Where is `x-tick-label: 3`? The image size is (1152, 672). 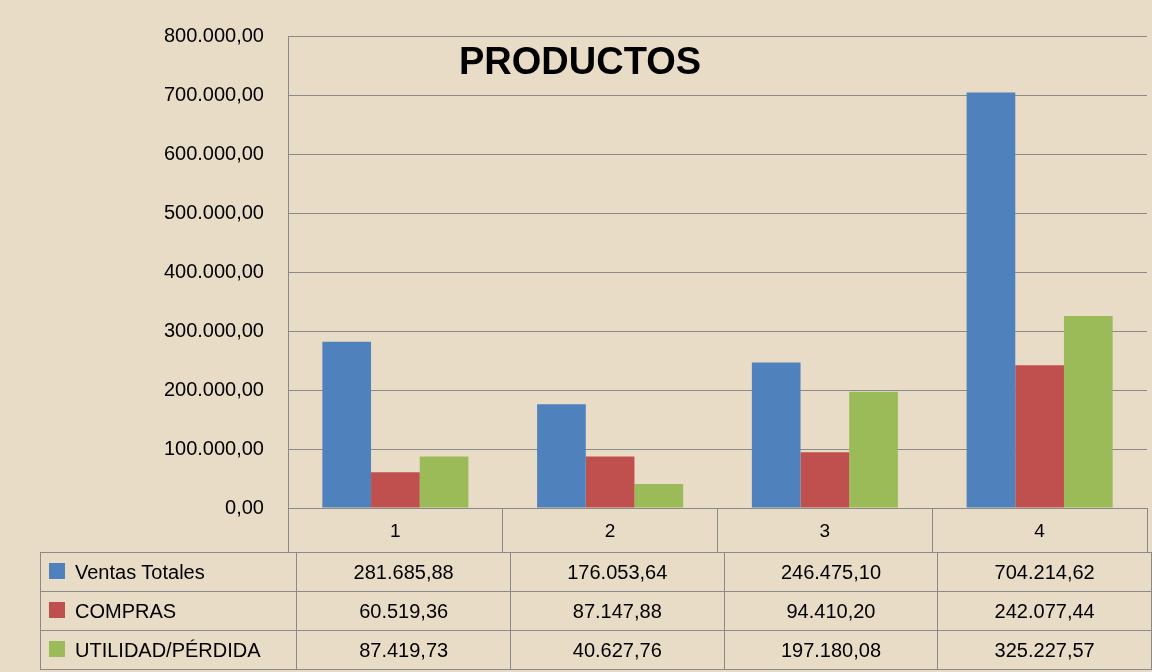 x-tick-label: 3 is located at coordinates (825, 530).